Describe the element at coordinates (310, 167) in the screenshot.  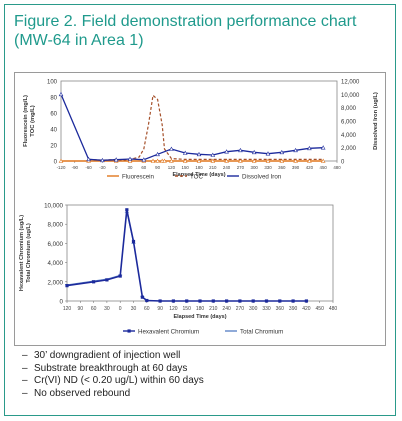
I see `x-tick-label: 420` at that location.